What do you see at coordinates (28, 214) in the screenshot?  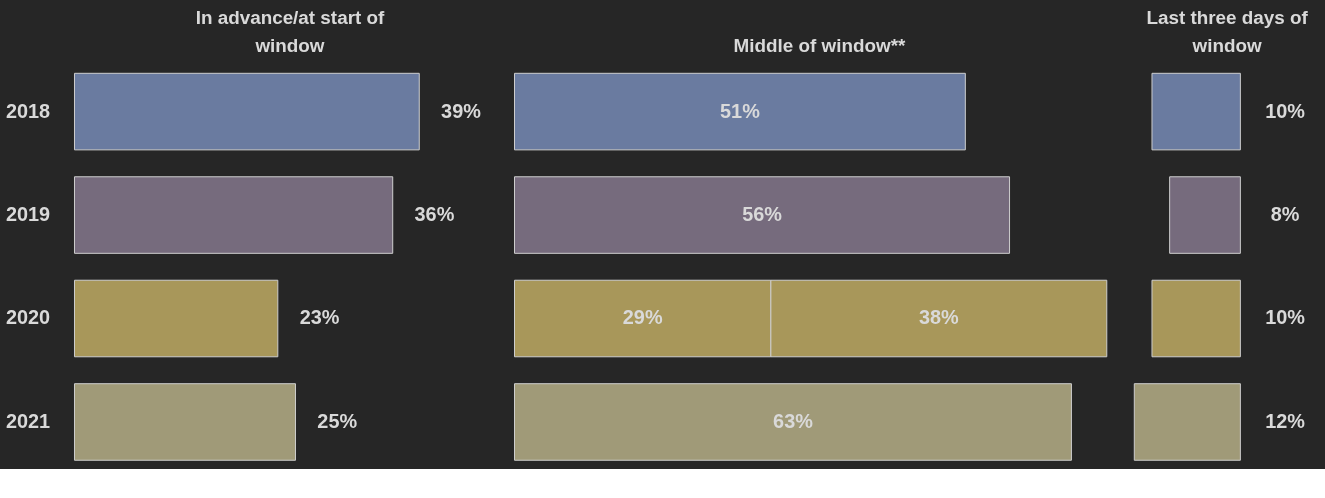 I see `y-tick-label: 2019` at bounding box center [28, 214].